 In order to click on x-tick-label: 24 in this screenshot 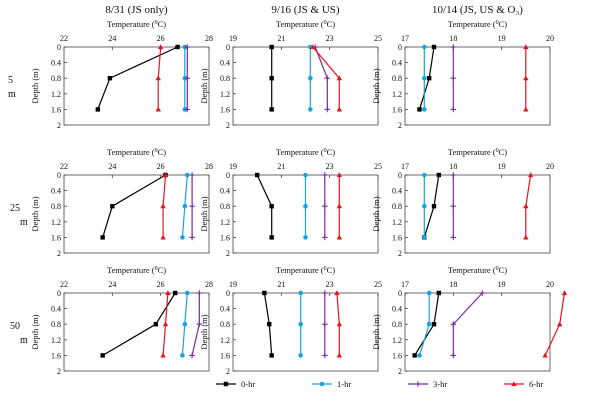, I will do `click(112, 38)`.